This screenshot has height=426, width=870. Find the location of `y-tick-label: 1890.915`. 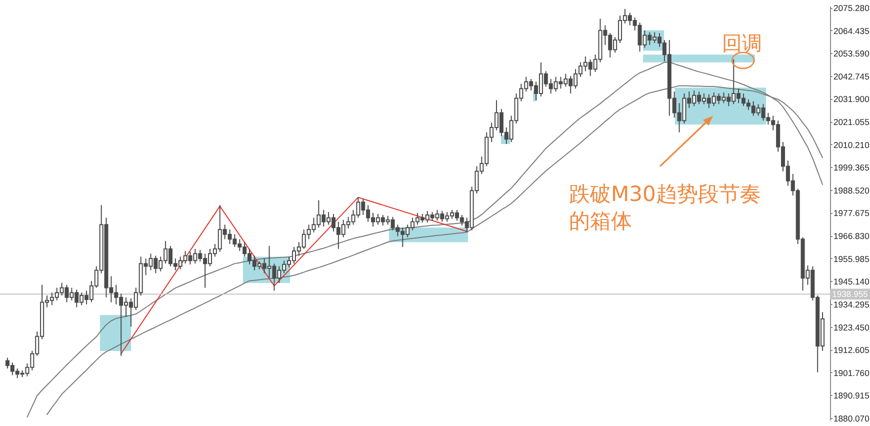

y-tick-label: 1890.915 is located at coordinates (852, 395).